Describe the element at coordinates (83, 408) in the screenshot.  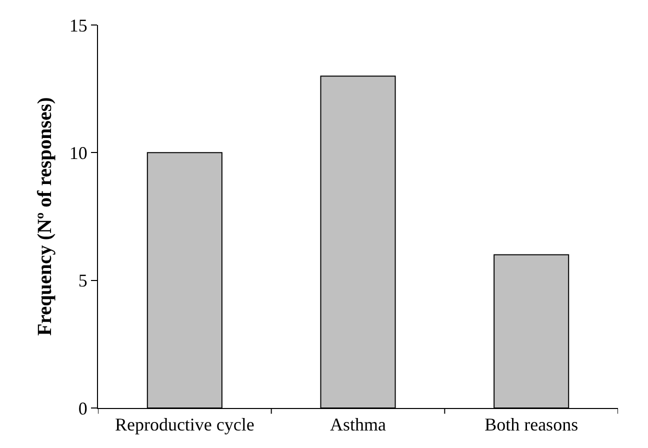
I see `y-tick-label: 0` at that location.